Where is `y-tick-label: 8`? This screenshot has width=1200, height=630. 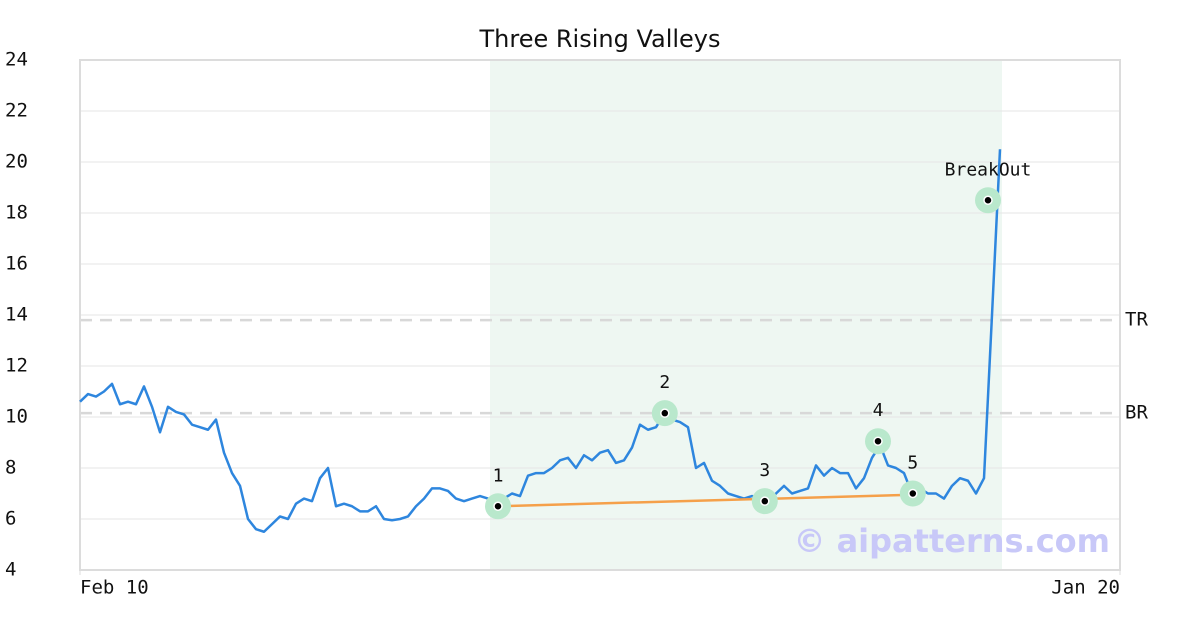
y-tick-label: 8 is located at coordinates (10, 468).